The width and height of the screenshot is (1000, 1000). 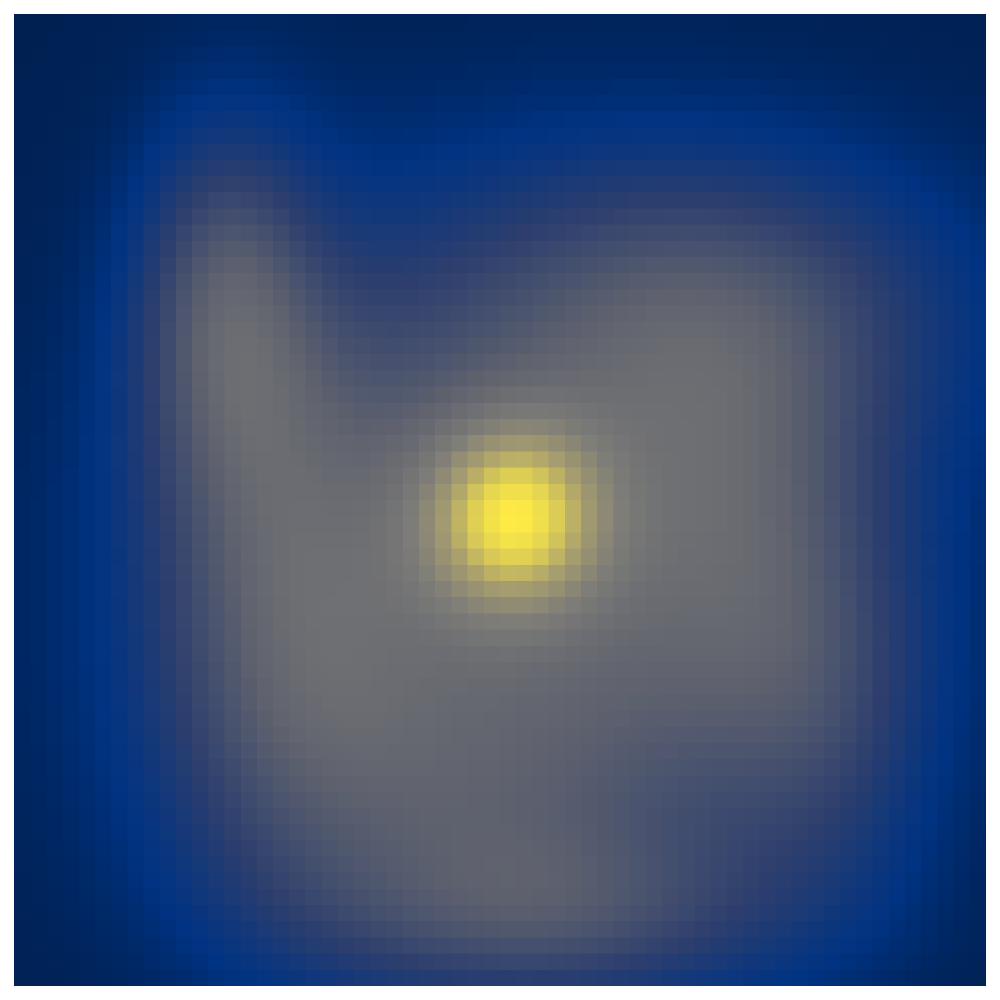 What do you see at coordinates (500, 7) in the screenshot?
I see `chart-title` at bounding box center [500, 7].